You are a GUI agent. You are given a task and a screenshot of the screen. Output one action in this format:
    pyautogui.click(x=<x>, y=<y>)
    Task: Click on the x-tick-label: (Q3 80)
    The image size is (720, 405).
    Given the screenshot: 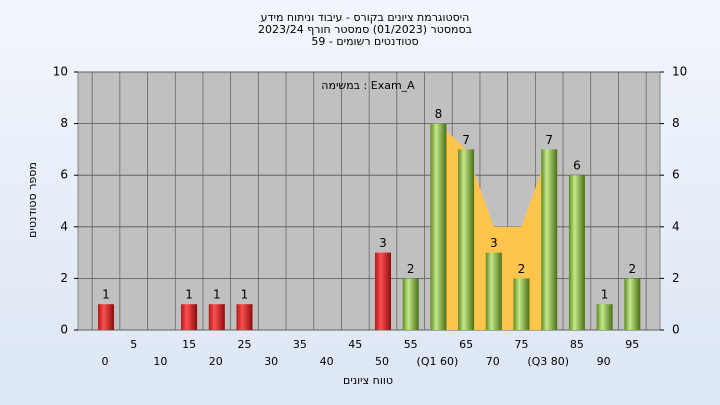 What is the action you would take?
    pyautogui.click(x=548, y=361)
    